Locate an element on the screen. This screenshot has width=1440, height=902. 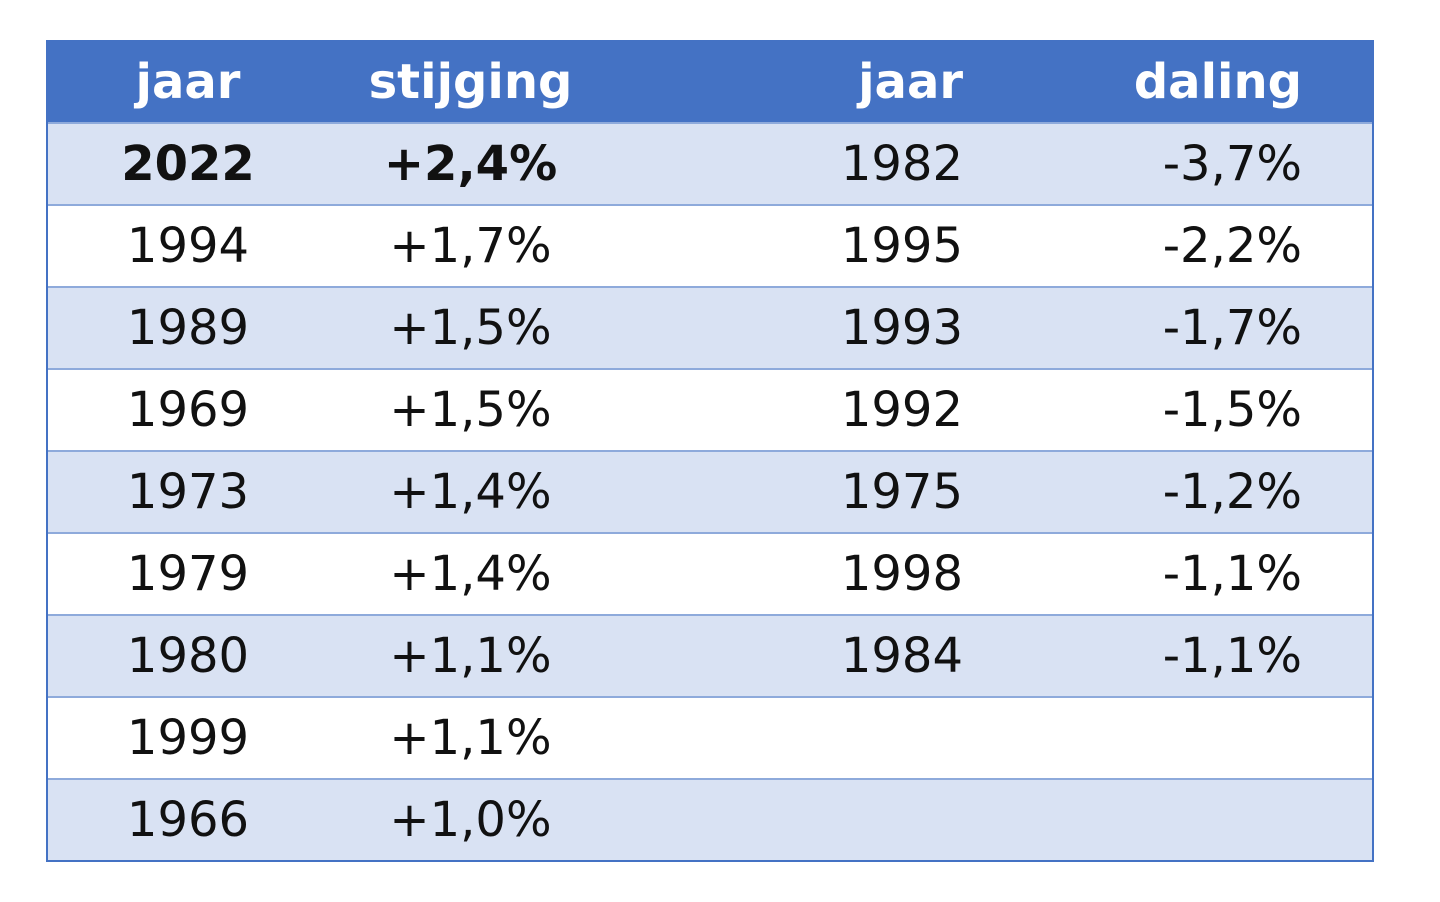
rise-value-cell: +1,7% is located at coordinates (470, 246).